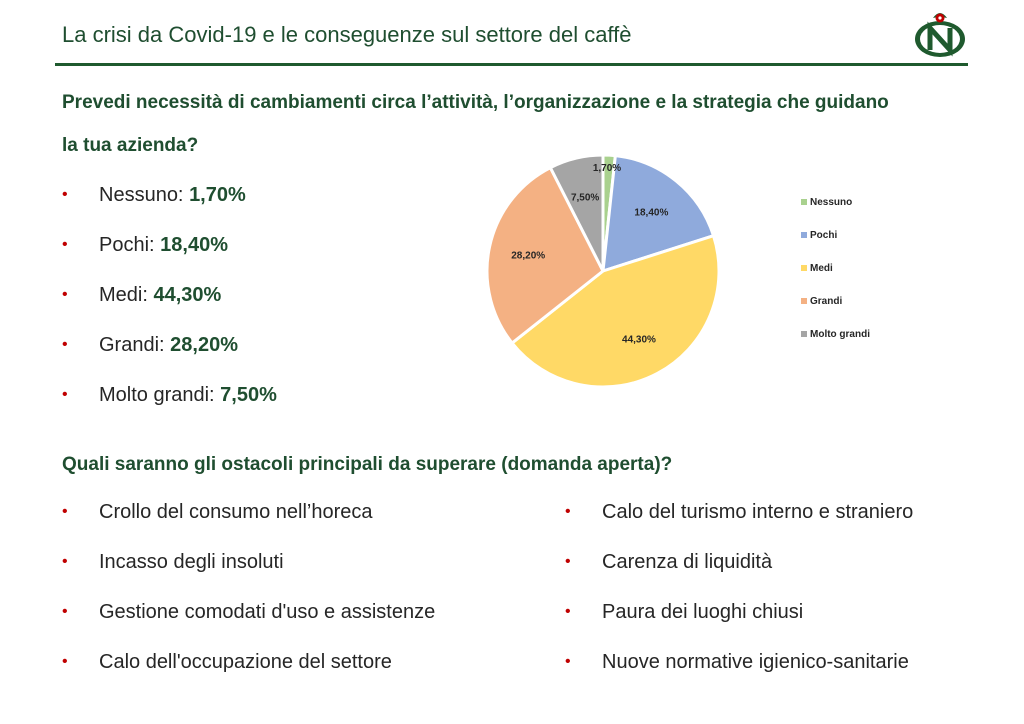 Image resolution: width=1024 pixels, height=724 pixels. What do you see at coordinates (267, 612) in the screenshot?
I see `obstacle-text: Gestione comodati d'uso e assistenze` at bounding box center [267, 612].